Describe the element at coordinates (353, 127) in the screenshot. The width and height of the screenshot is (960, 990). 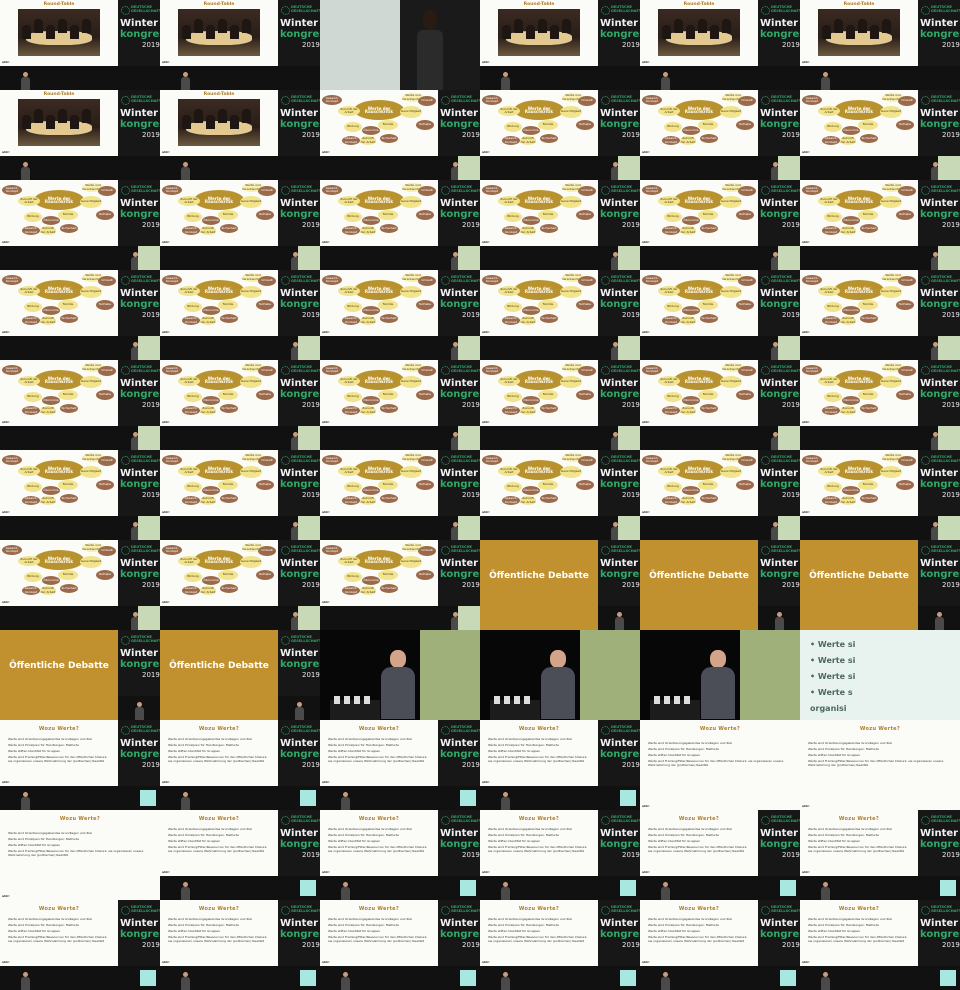
I see `mindmap-node: Bildung` at that location.